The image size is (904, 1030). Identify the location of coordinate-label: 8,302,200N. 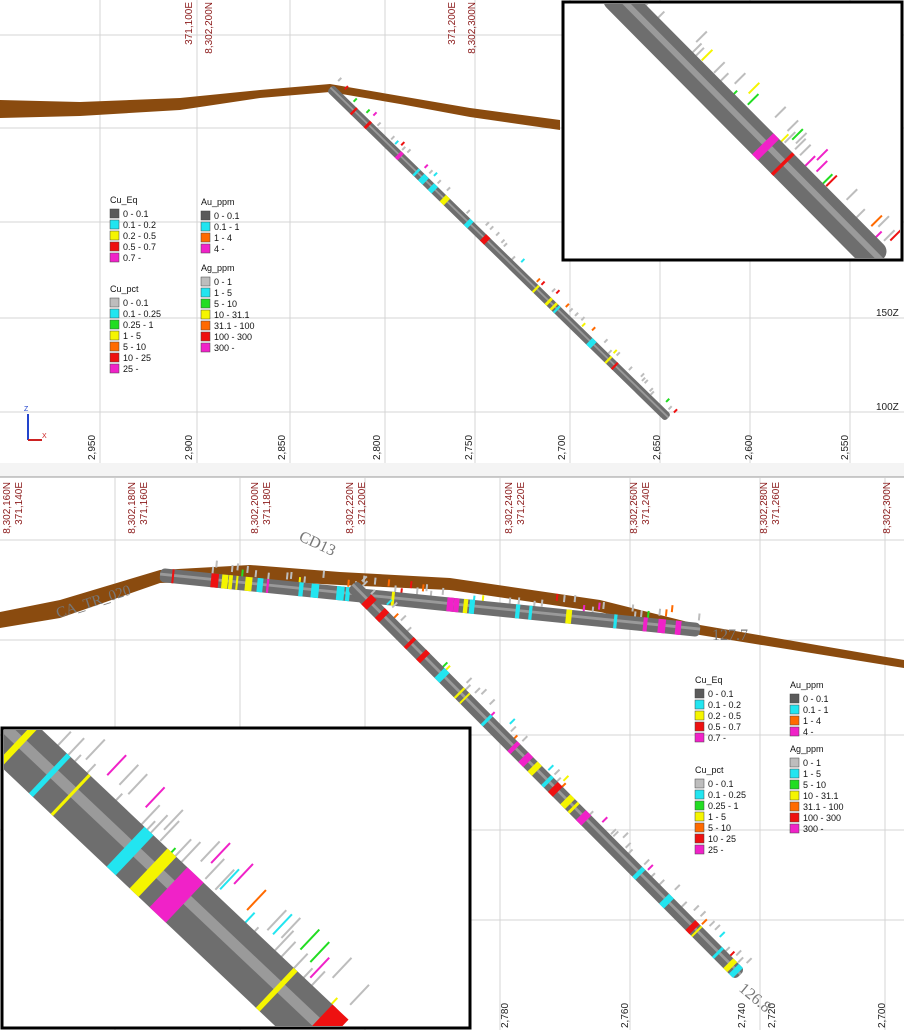
(209, 28).